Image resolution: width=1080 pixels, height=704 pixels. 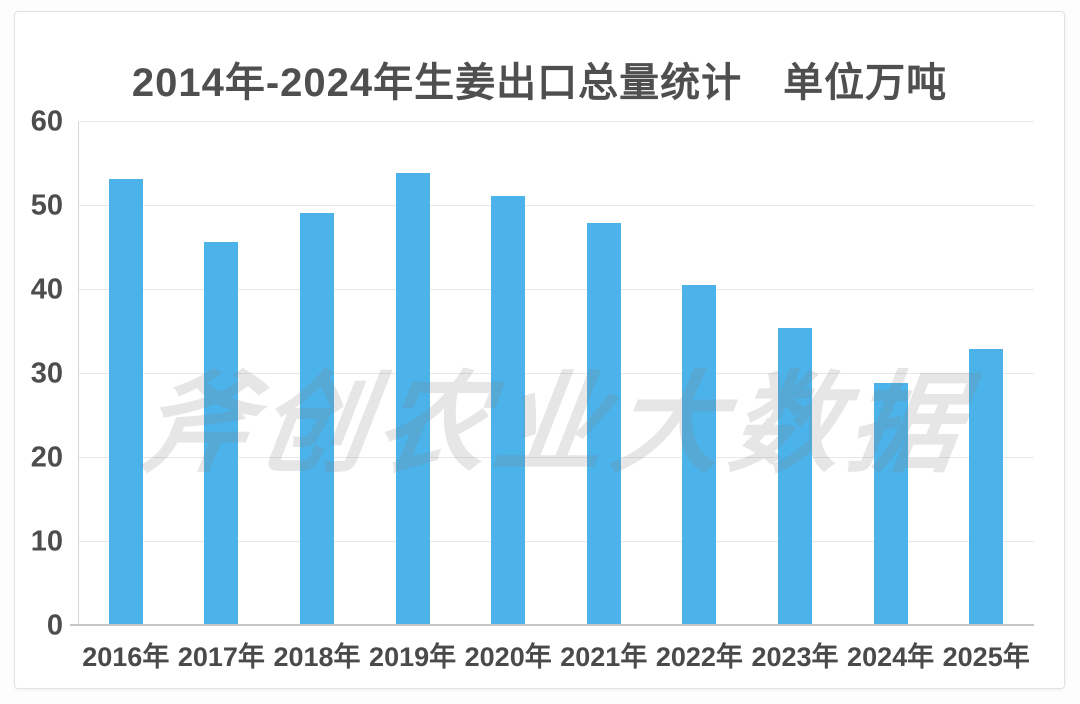 I want to click on y-tick-label-20: 20, so click(x=46, y=457).